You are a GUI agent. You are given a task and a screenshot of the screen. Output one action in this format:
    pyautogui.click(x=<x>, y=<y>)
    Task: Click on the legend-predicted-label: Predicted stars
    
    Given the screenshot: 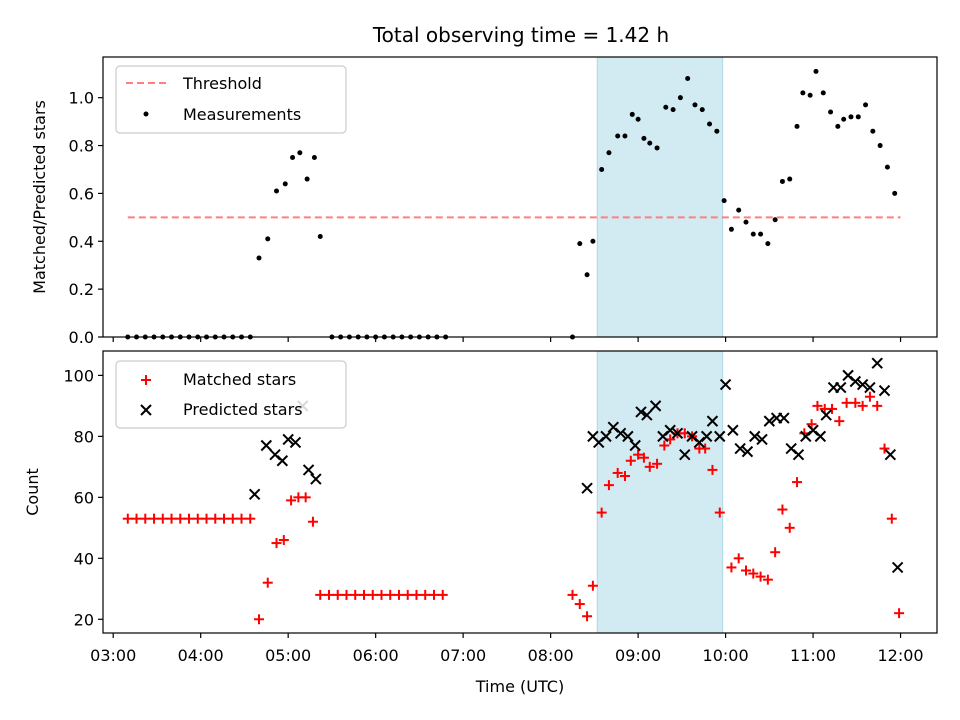 What is the action you would take?
    pyautogui.click(x=243, y=409)
    